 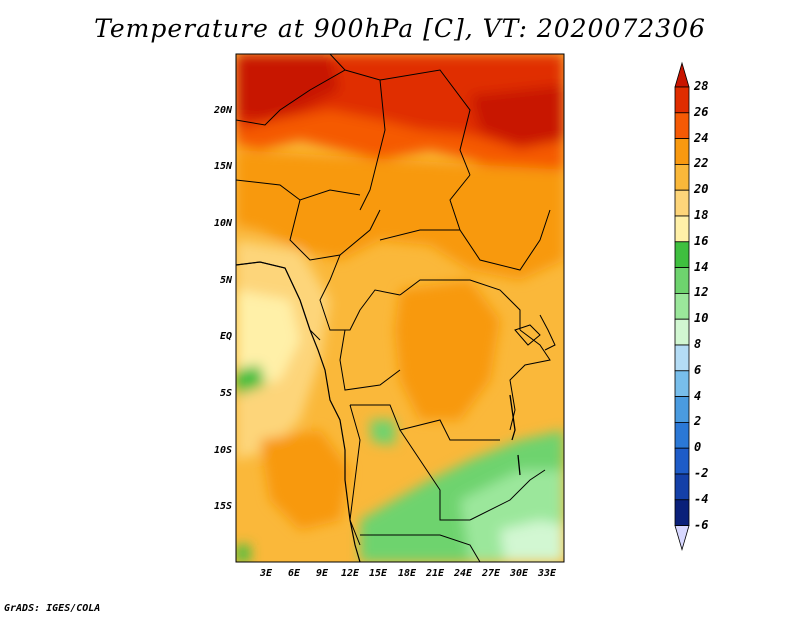 I want to click on lon-tick-label: 18E, so click(x=407, y=573).